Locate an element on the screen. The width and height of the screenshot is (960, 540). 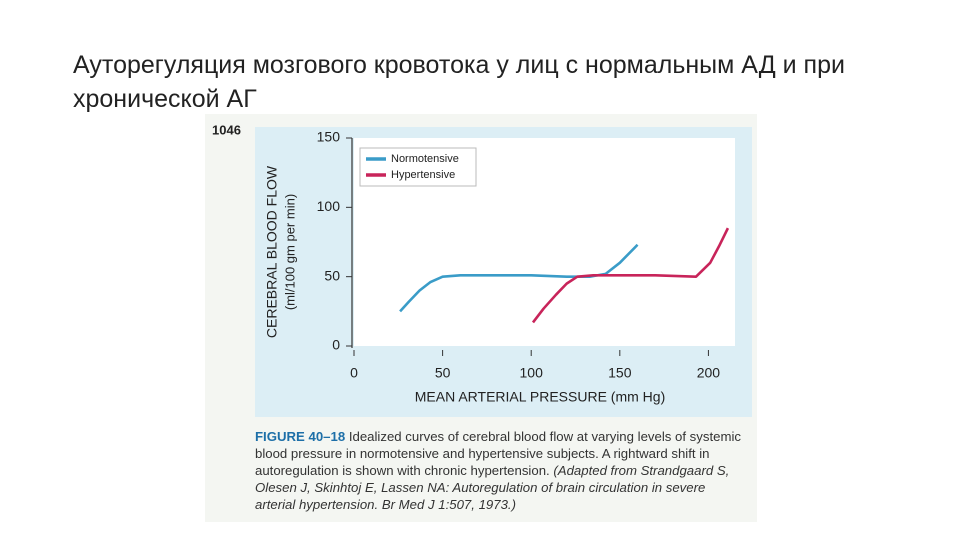
y-axis-units: (ml/100 gm per min) is located at coordinates (289, 252).